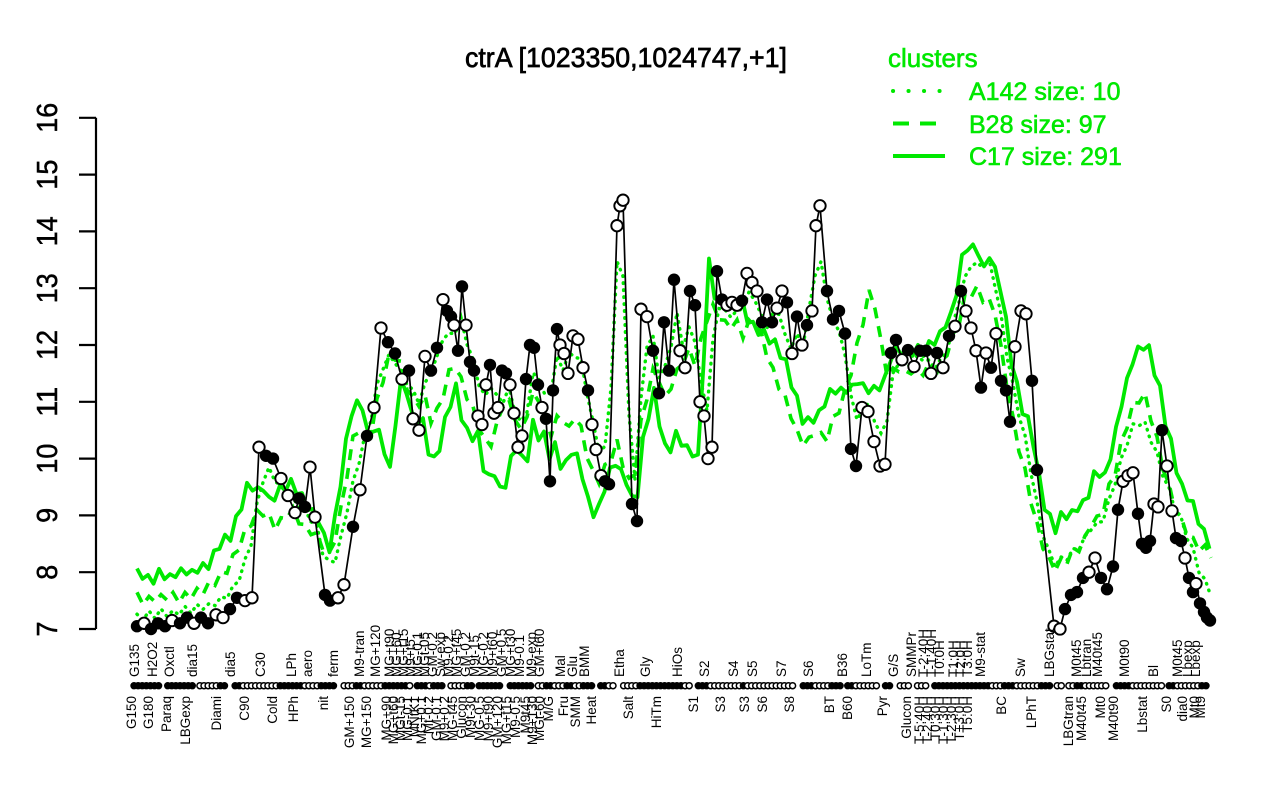 The image size is (1280, 805). Describe the element at coordinates (842, 665) in the screenshot. I see `svg-text: B36` at that location.